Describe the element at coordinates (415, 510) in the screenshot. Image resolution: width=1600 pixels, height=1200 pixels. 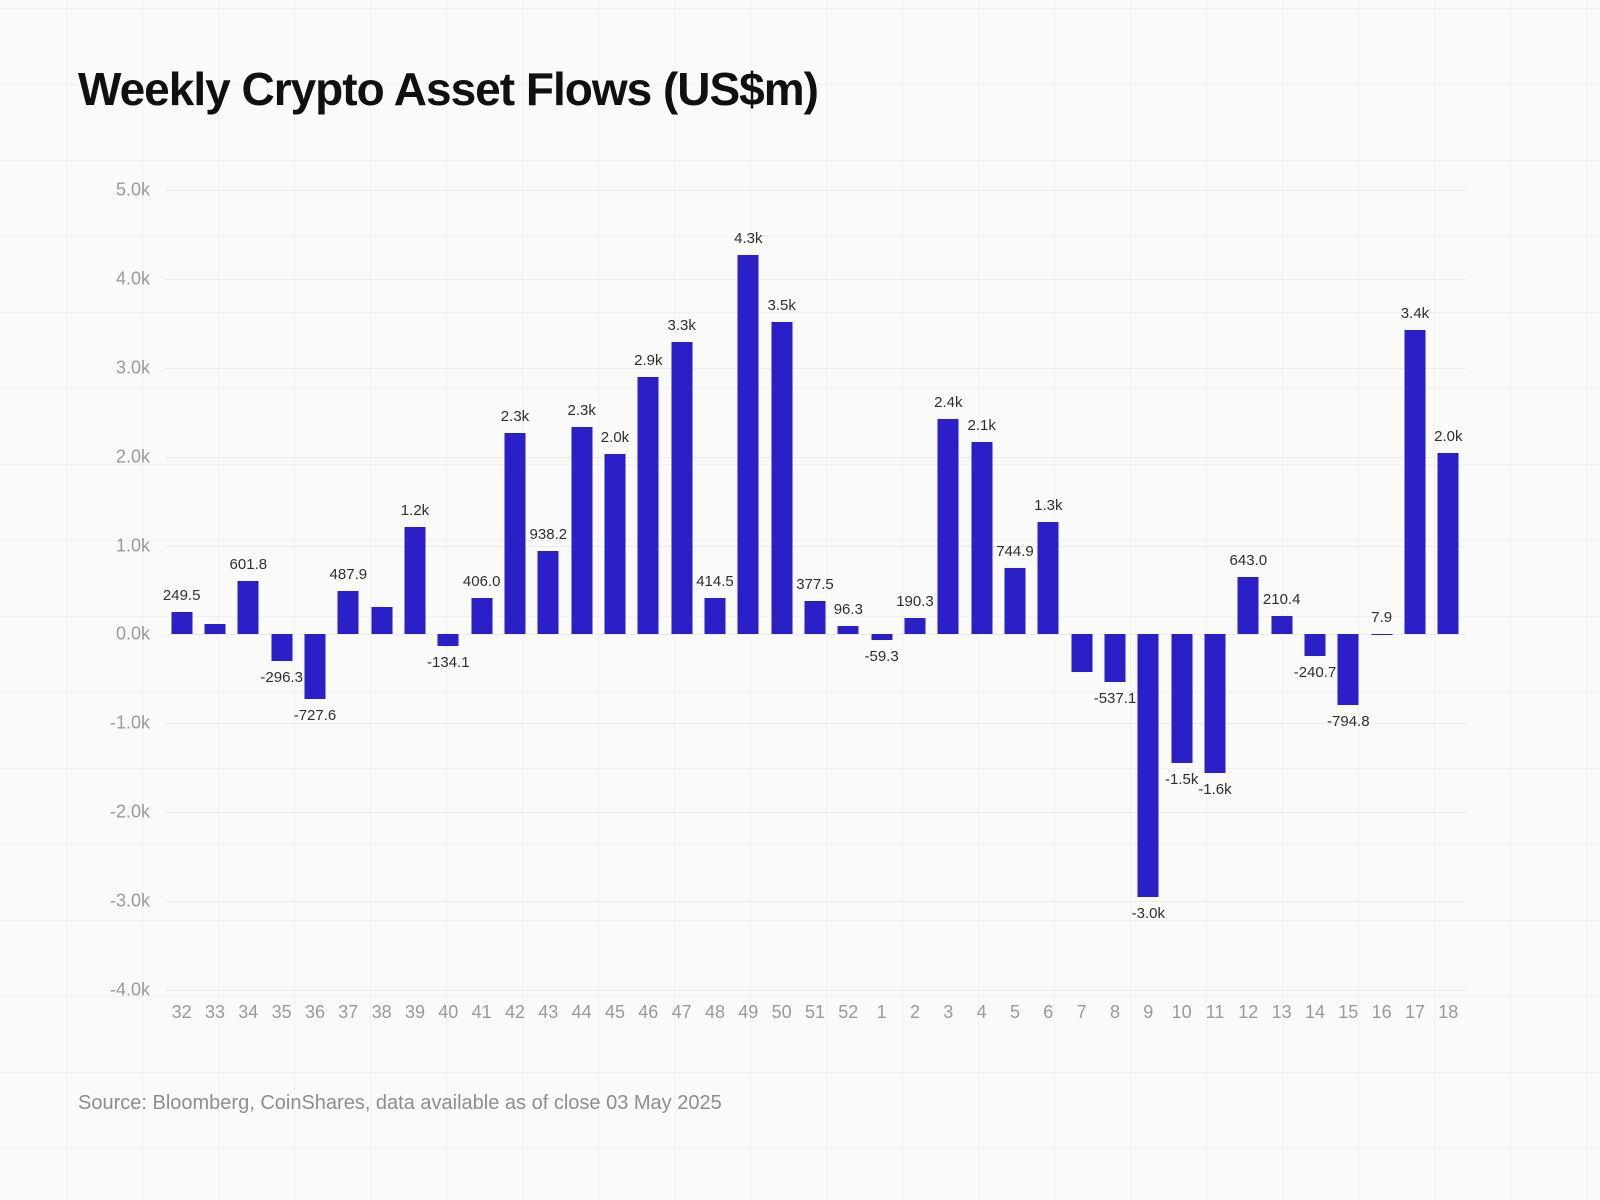
I see `bar-value-label: 1.2k` at that location.